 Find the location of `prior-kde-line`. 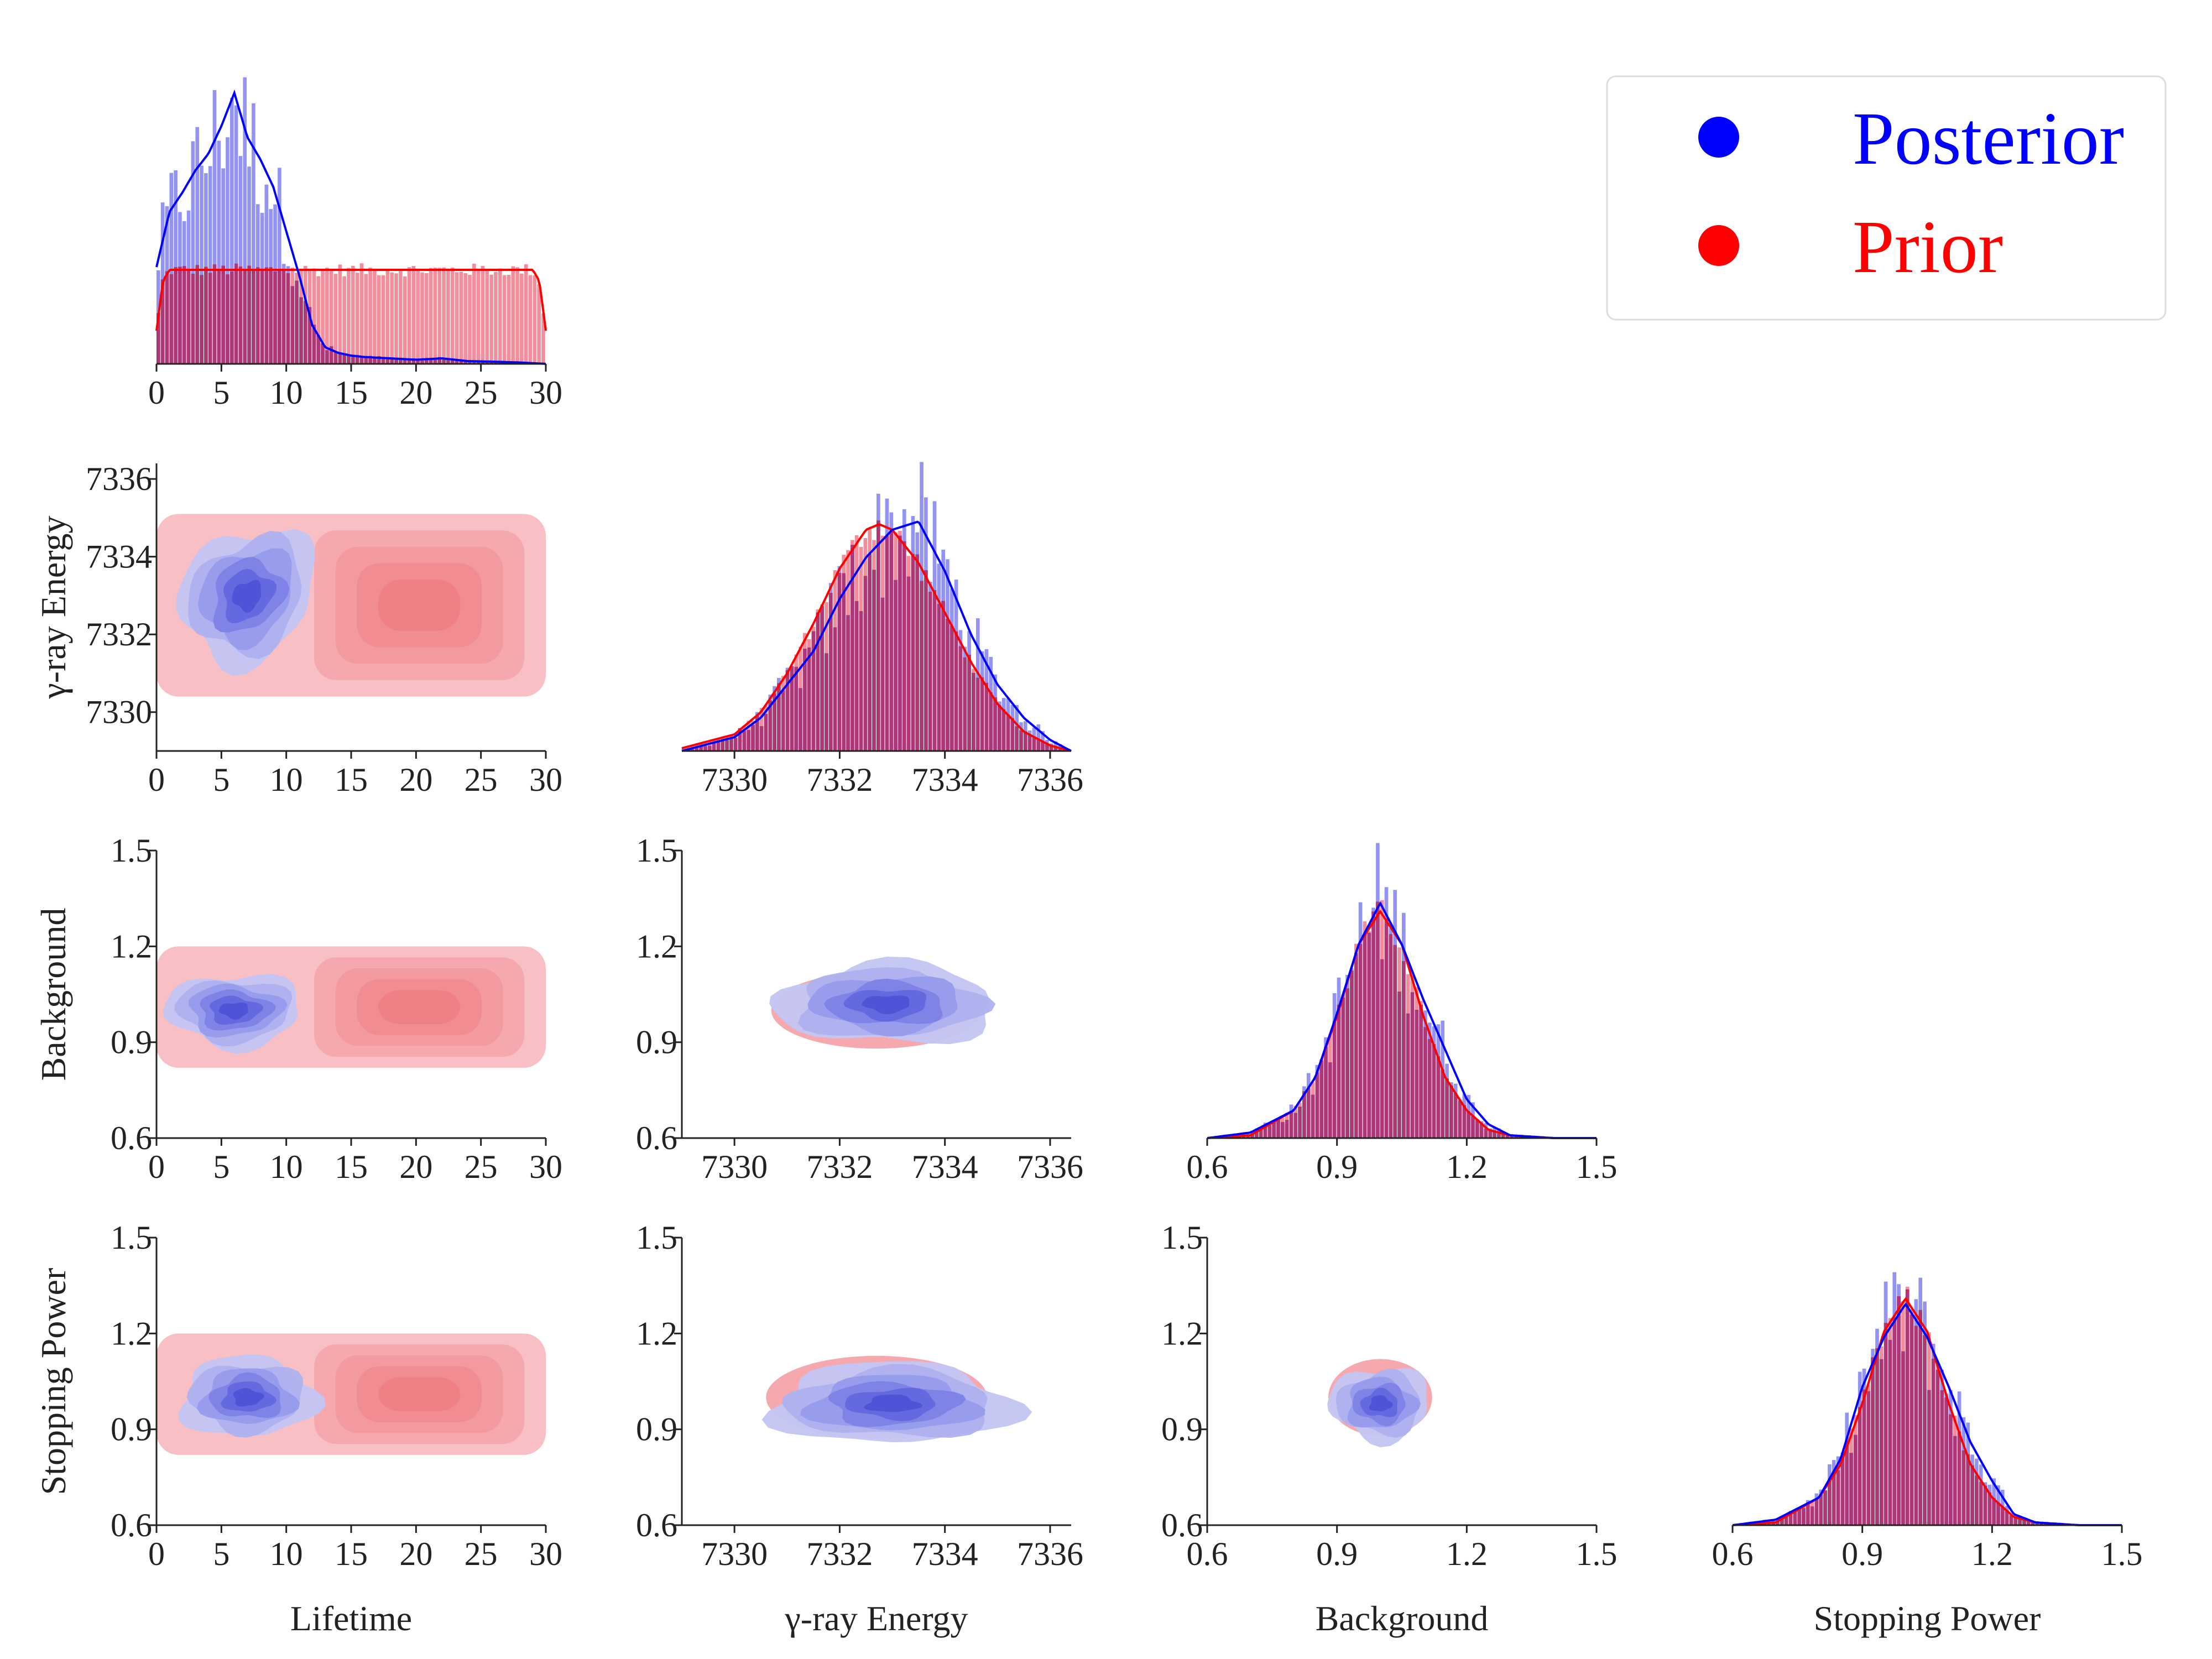

prior-kde-line is located at coordinates (351, 300).